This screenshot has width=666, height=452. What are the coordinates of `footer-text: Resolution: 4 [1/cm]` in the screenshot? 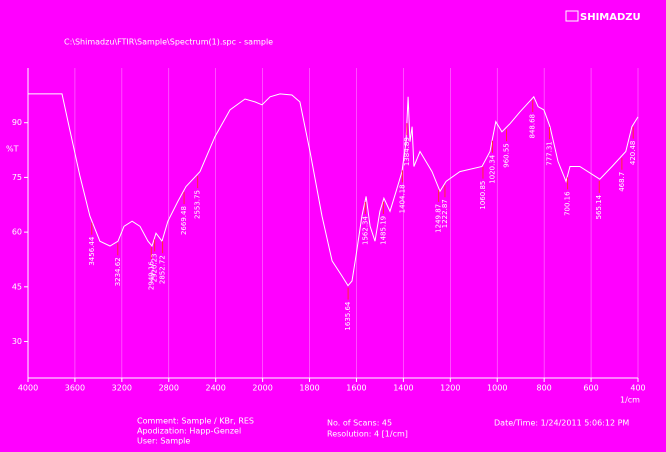 It's located at (367, 434).